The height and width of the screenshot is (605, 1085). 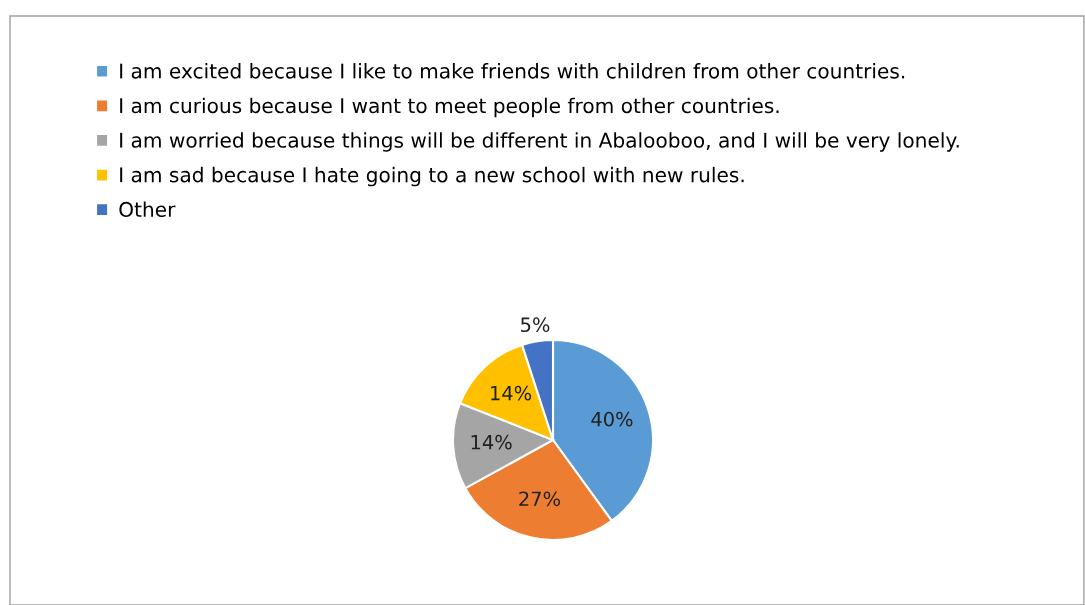 I want to click on data-label: 27%, so click(x=540, y=499).